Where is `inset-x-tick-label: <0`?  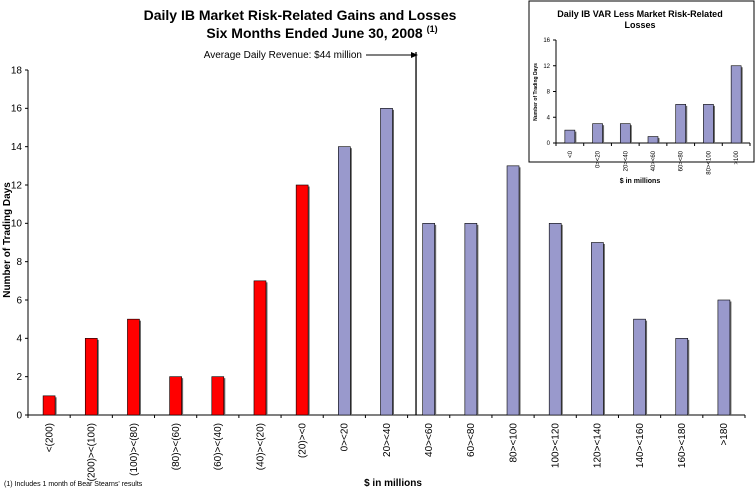
inset-x-tick-label: <0 is located at coordinates (571, 154).